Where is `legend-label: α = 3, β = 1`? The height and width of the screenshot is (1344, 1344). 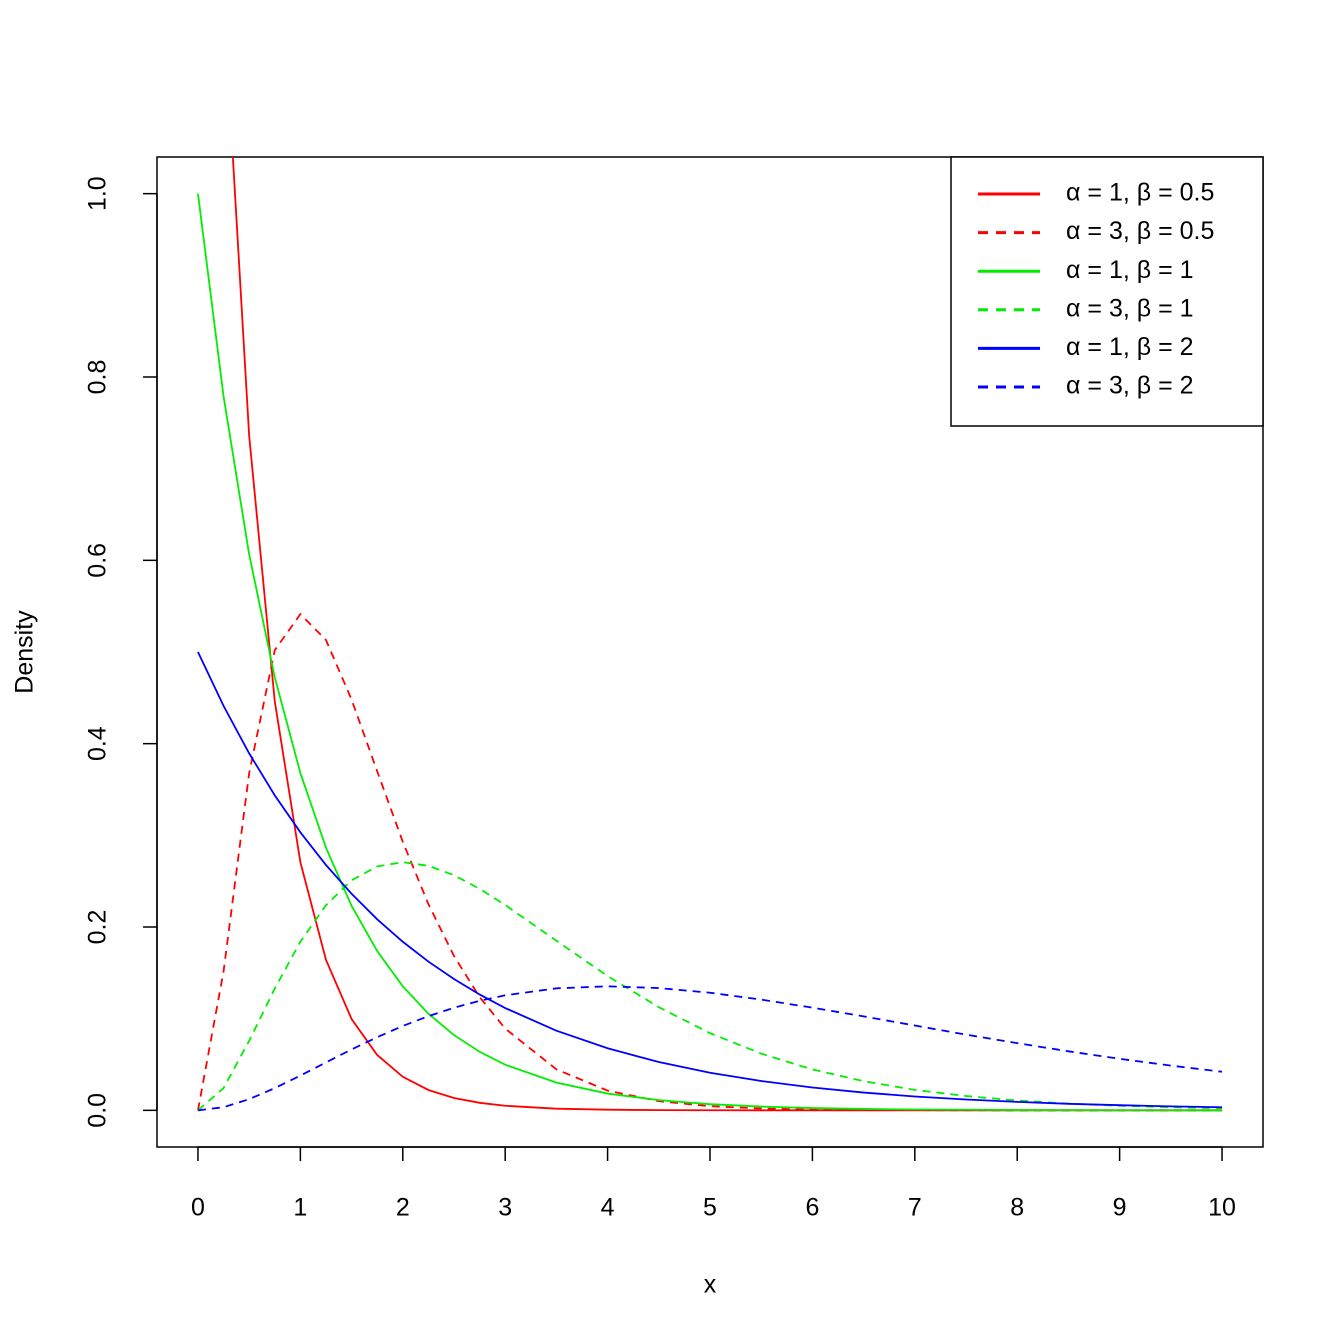
legend-label: α = 3, β = 1 is located at coordinates (1130, 308).